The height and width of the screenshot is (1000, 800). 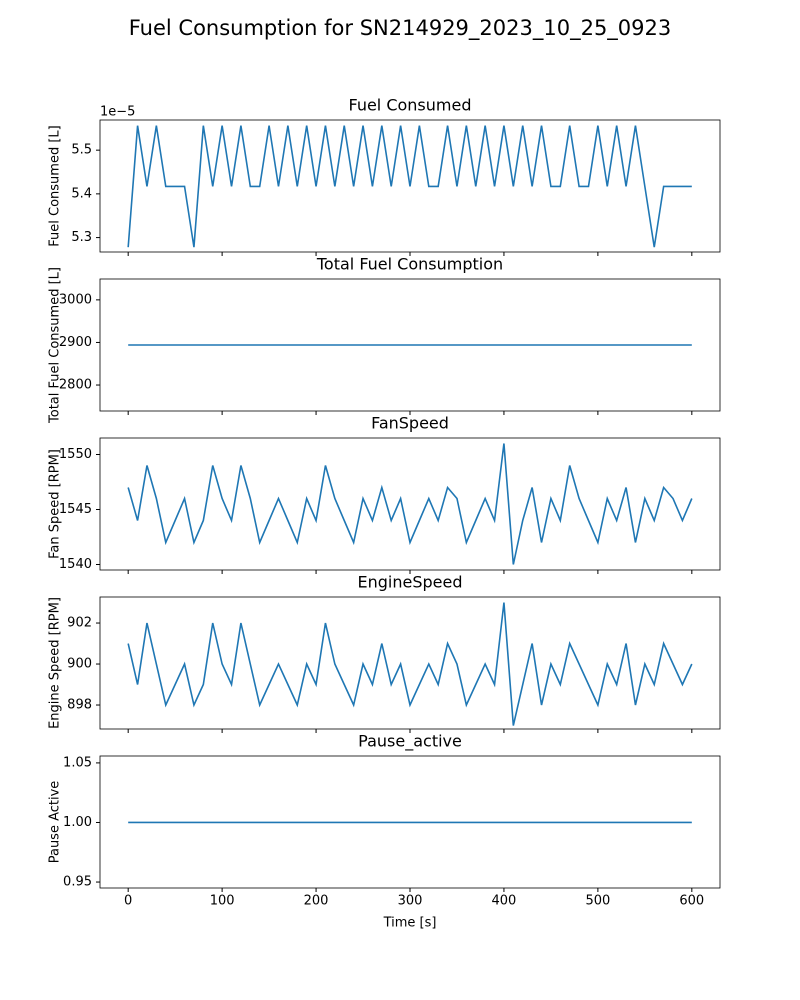 What do you see at coordinates (55, 185) in the screenshot?
I see `y-axis-label: Fuel Consumed [L]` at bounding box center [55, 185].